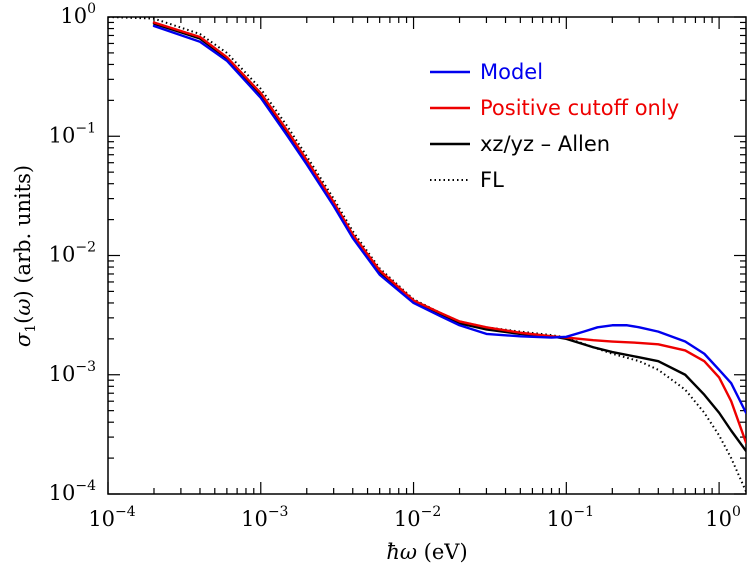 The width and height of the screenshot is (748, 568). What do you see at coordinates (426, 552) in the screenshot?
I see `x-axis-title: ħω (eV)` at bounding box center [426, 552].